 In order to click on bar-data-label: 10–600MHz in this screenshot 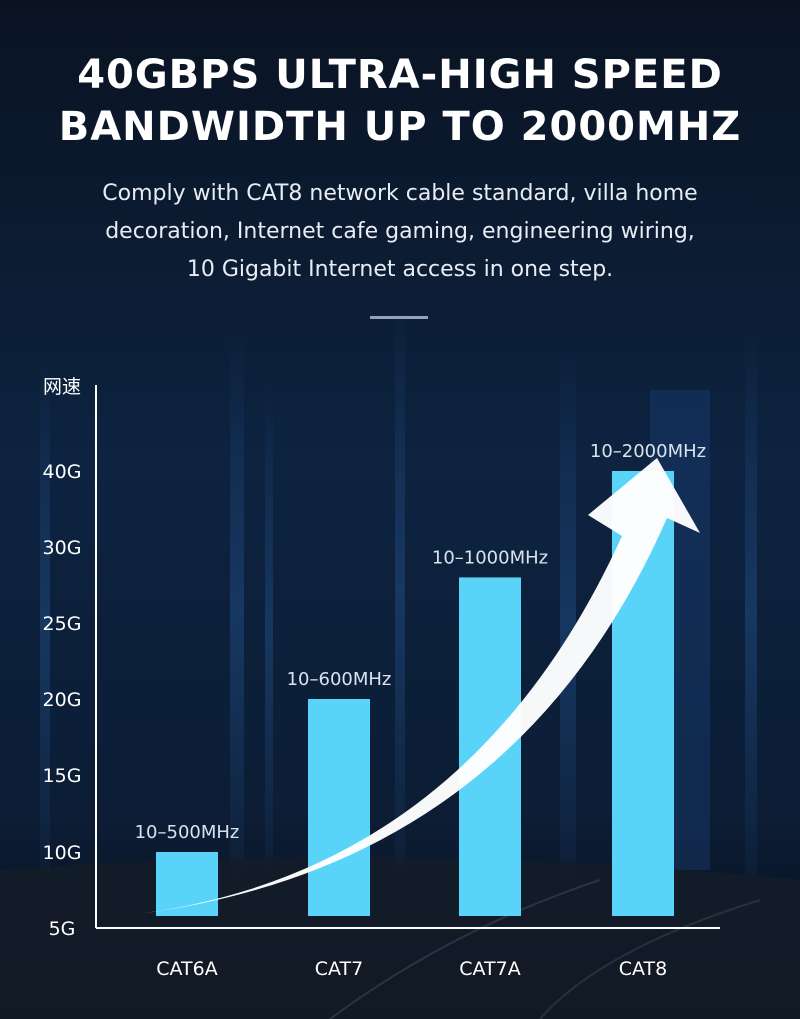, I will do `click(339, 679)`.